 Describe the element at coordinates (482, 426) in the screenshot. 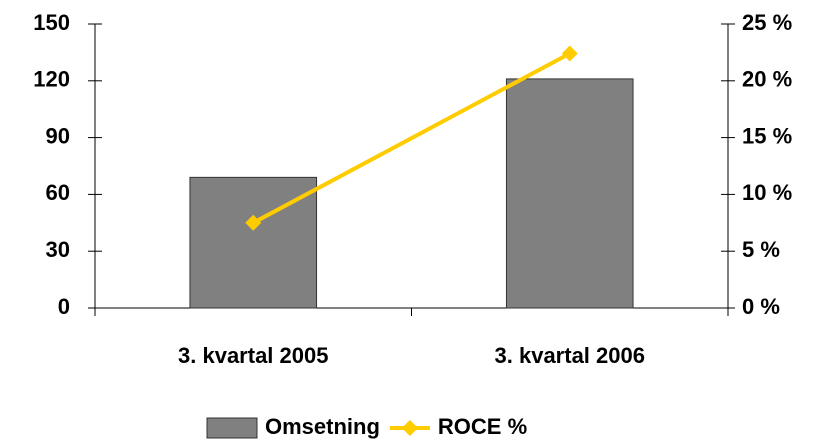

I see `legend-label: ROCE %` at that location.